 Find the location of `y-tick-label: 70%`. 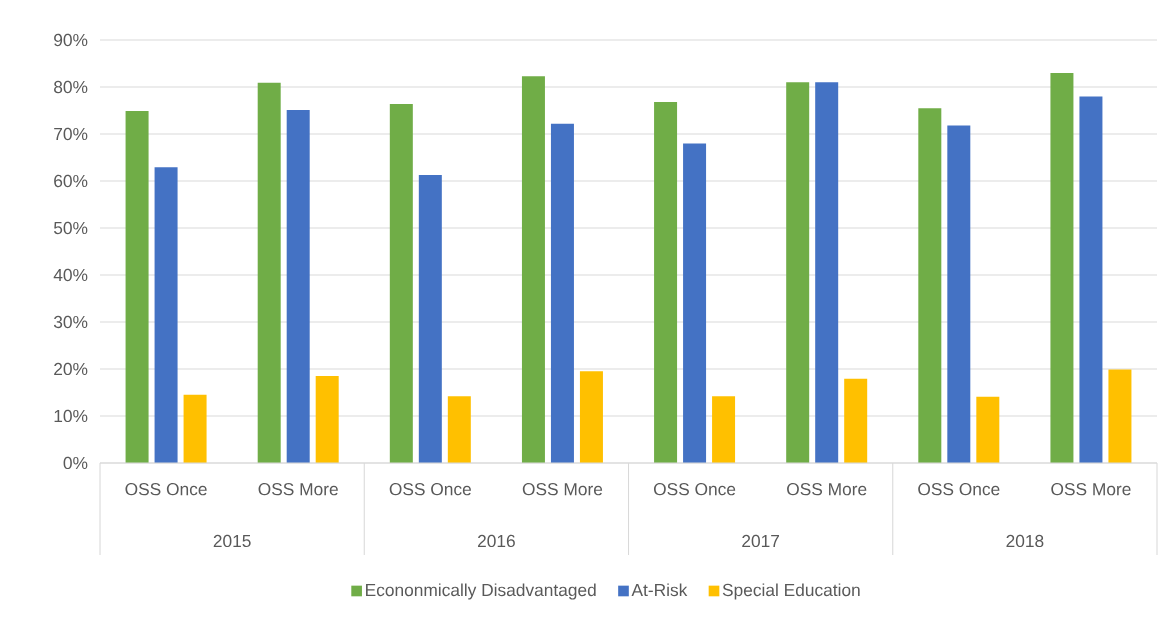

y-tick-label: 70% is located at coordinates (71, 134).